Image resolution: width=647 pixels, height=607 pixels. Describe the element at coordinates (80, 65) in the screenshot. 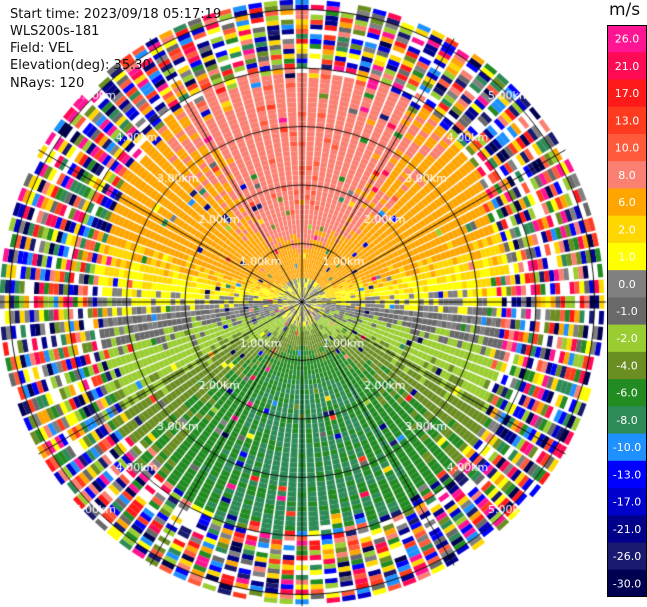

I see `elevation-label: Elevation(deg): 35.30` at that location.